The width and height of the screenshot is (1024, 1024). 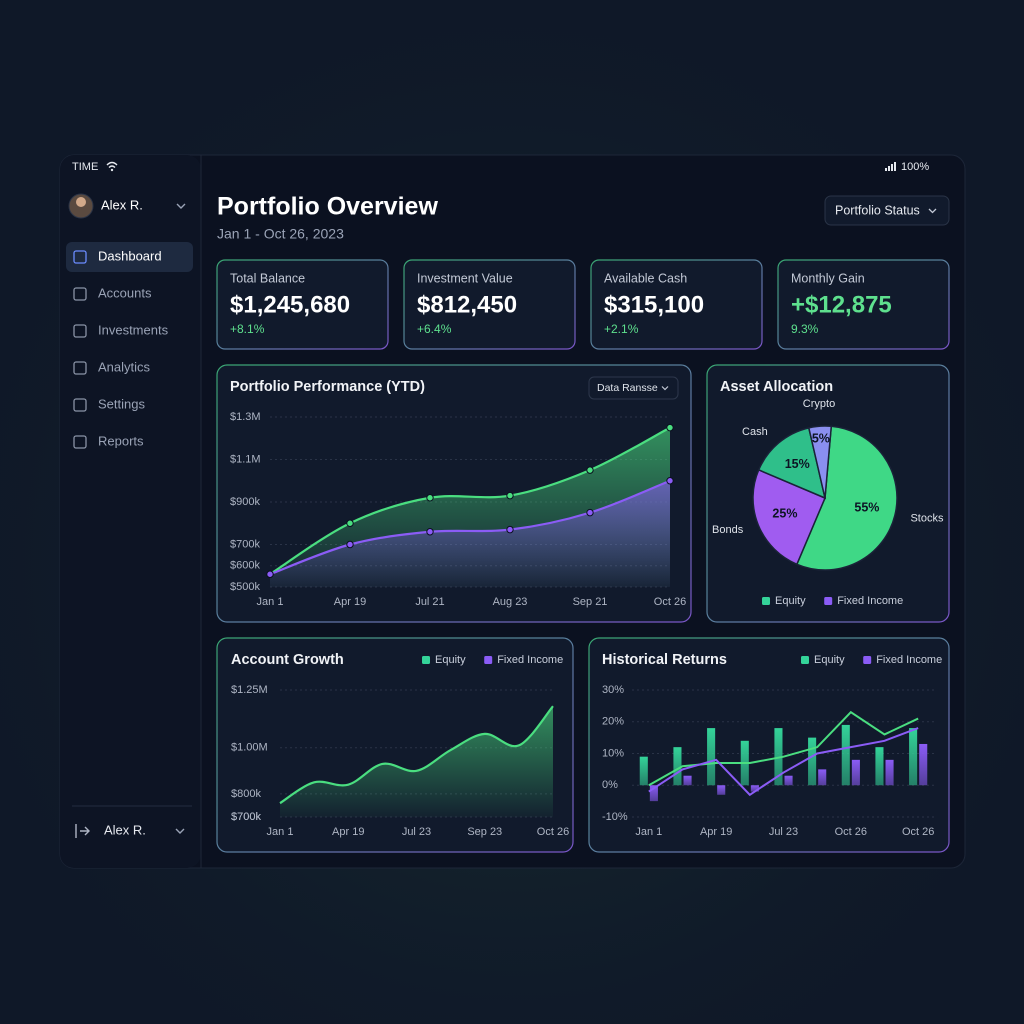 I want to click on x-tick-label: Sep 23, so click(x=484, y=832).